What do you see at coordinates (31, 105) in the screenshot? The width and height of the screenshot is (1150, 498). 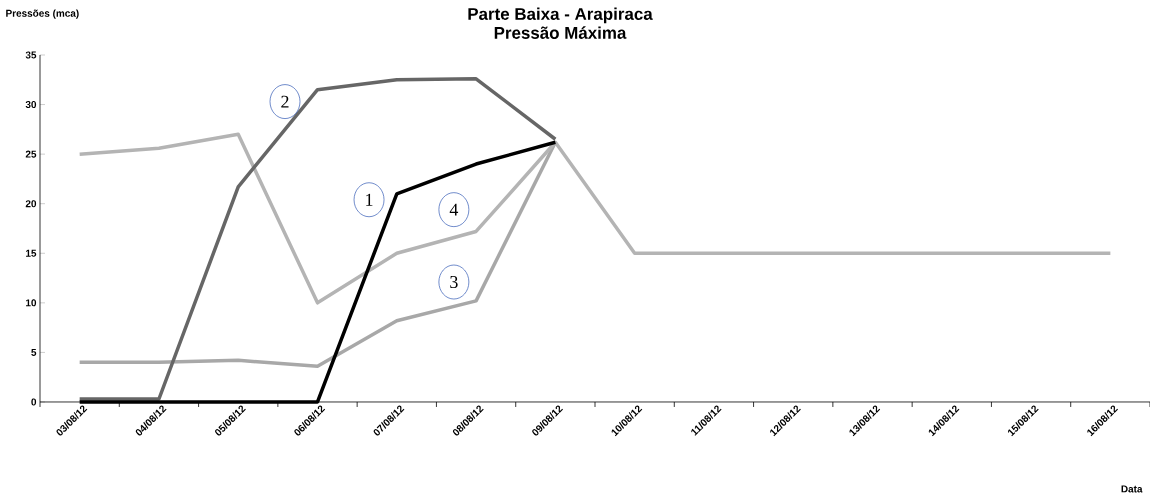 I see `y-tick-label: 30` at bounding box center [31, 105].